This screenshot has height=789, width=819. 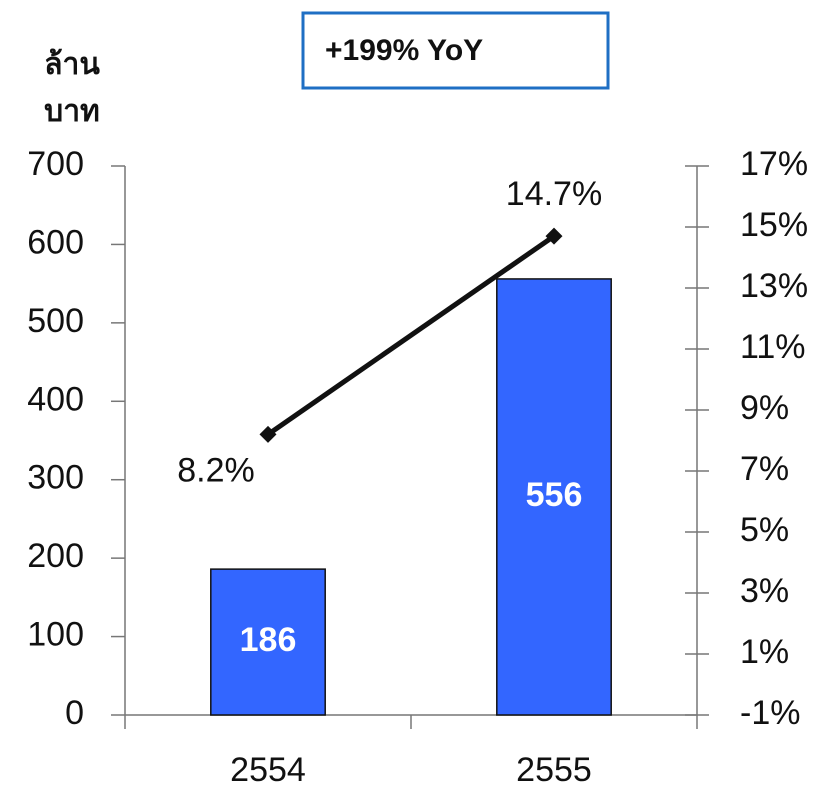 I want to click on bar-value-label: 186, so click(x=268, y=640).